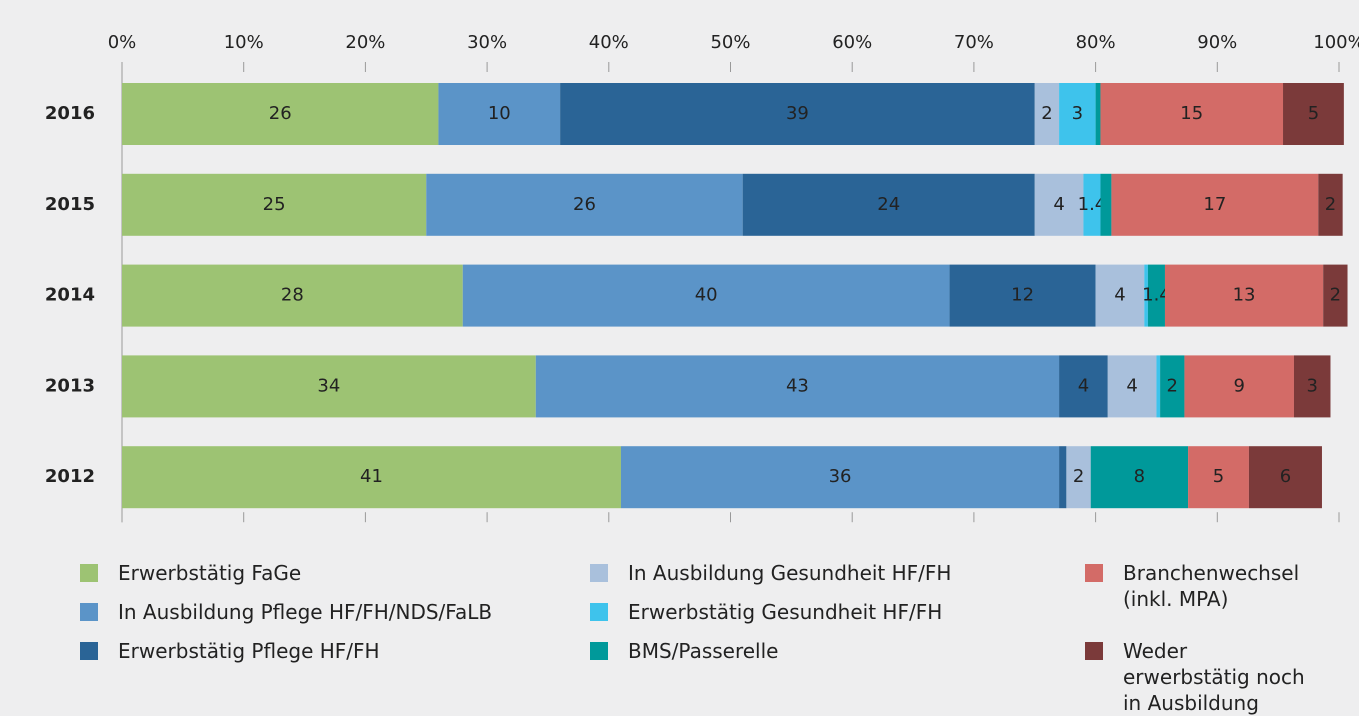  I want to click on x-tick-label: 60%, so click(852, 42).